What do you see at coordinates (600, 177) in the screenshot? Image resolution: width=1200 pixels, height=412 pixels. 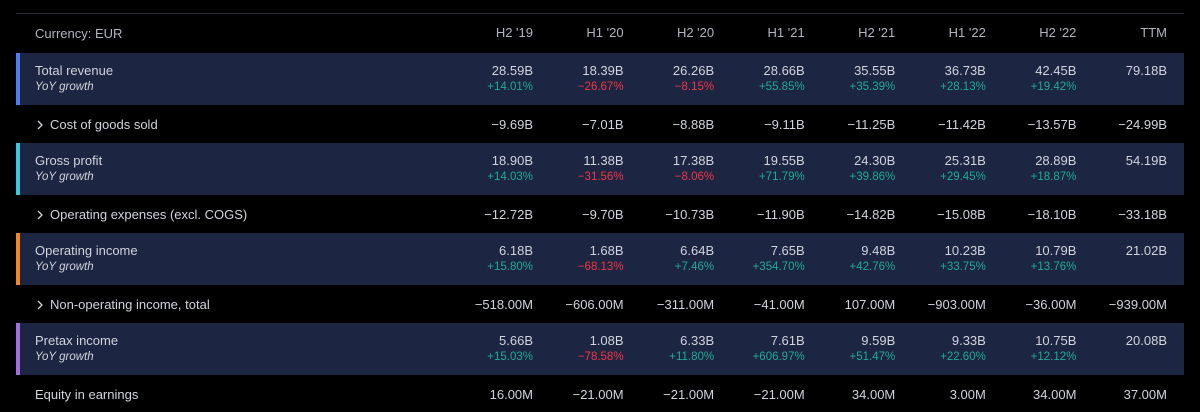 I see `growth-value: −31.56%` at bounding box center [600, 177].